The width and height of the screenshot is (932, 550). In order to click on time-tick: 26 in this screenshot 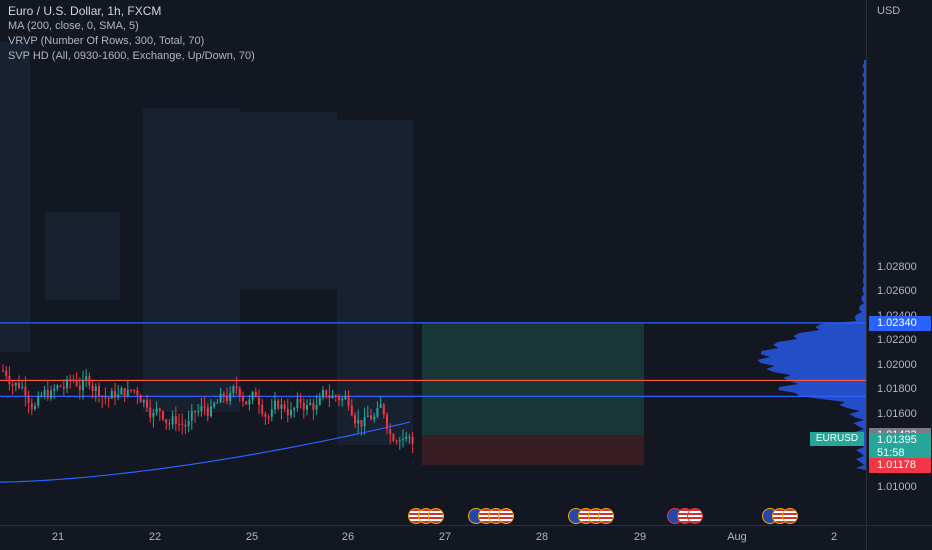, I will do `click(348, 537)`.